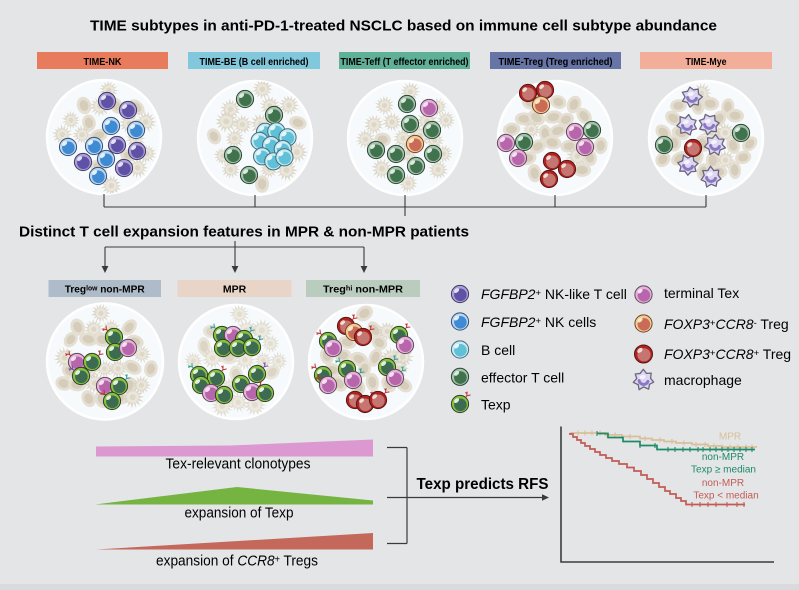 This screenshot has width=799, height=590. I want to click on svg-text: FOXP3+CCR8- Treg, so click(726, 324).